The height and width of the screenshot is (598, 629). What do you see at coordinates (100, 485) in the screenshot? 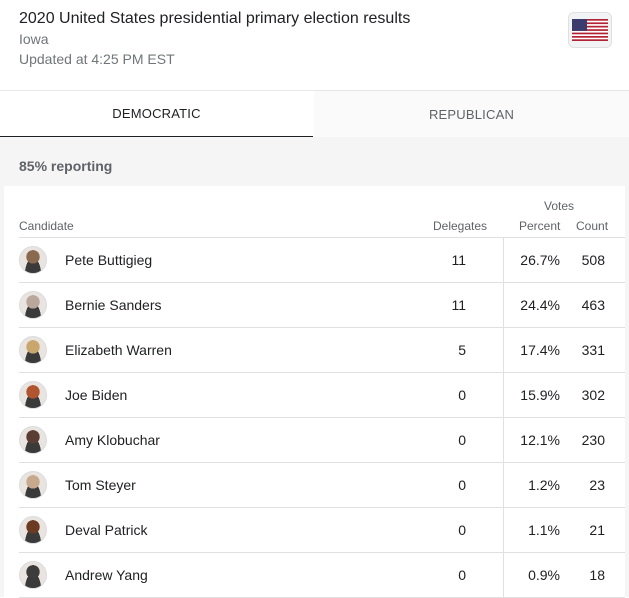
I see `candidate-name: Tom Steyer` at bounding box center [100, 485].